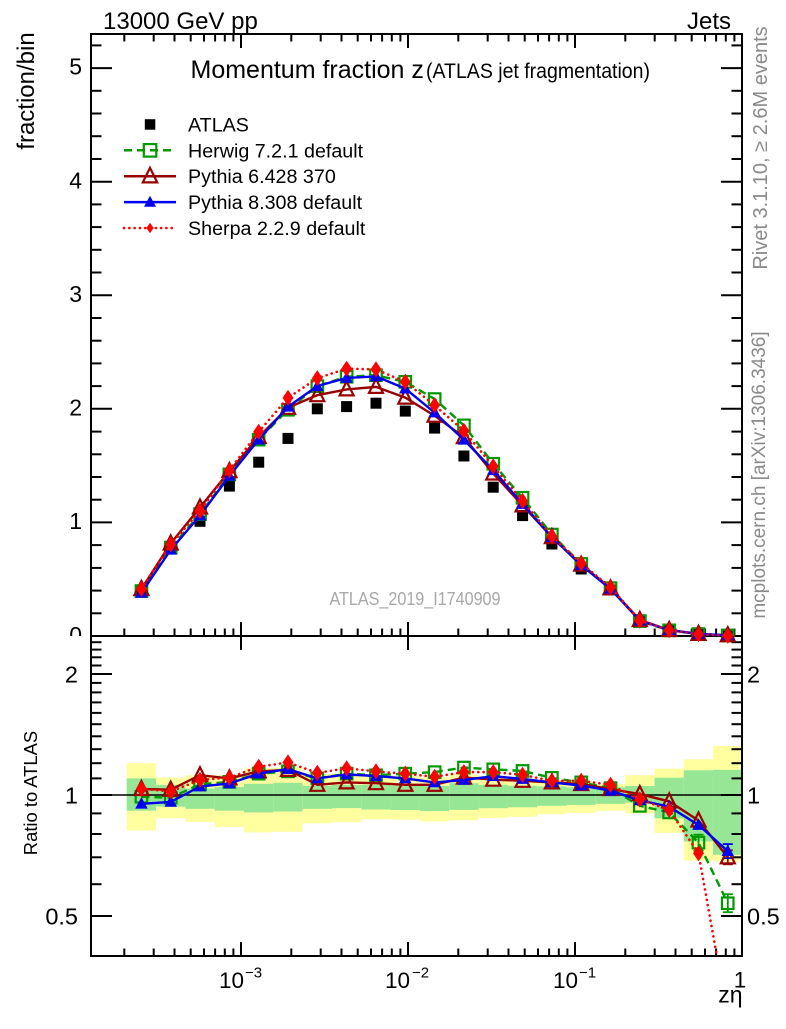  Describe the element at coordinates (218, 125) in the screenshot. I see `svg-text: ATLAS` at that location.